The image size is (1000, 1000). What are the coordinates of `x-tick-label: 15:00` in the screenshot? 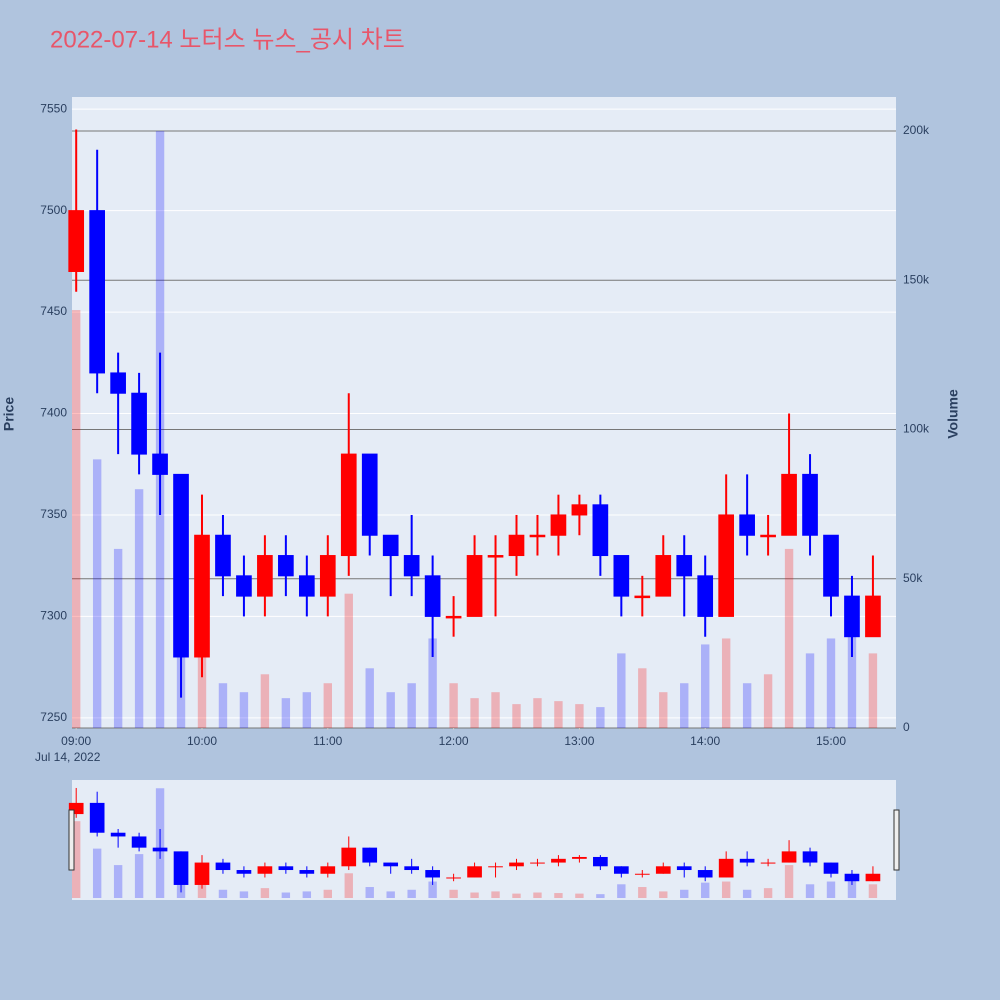 It's located at (831, 741).